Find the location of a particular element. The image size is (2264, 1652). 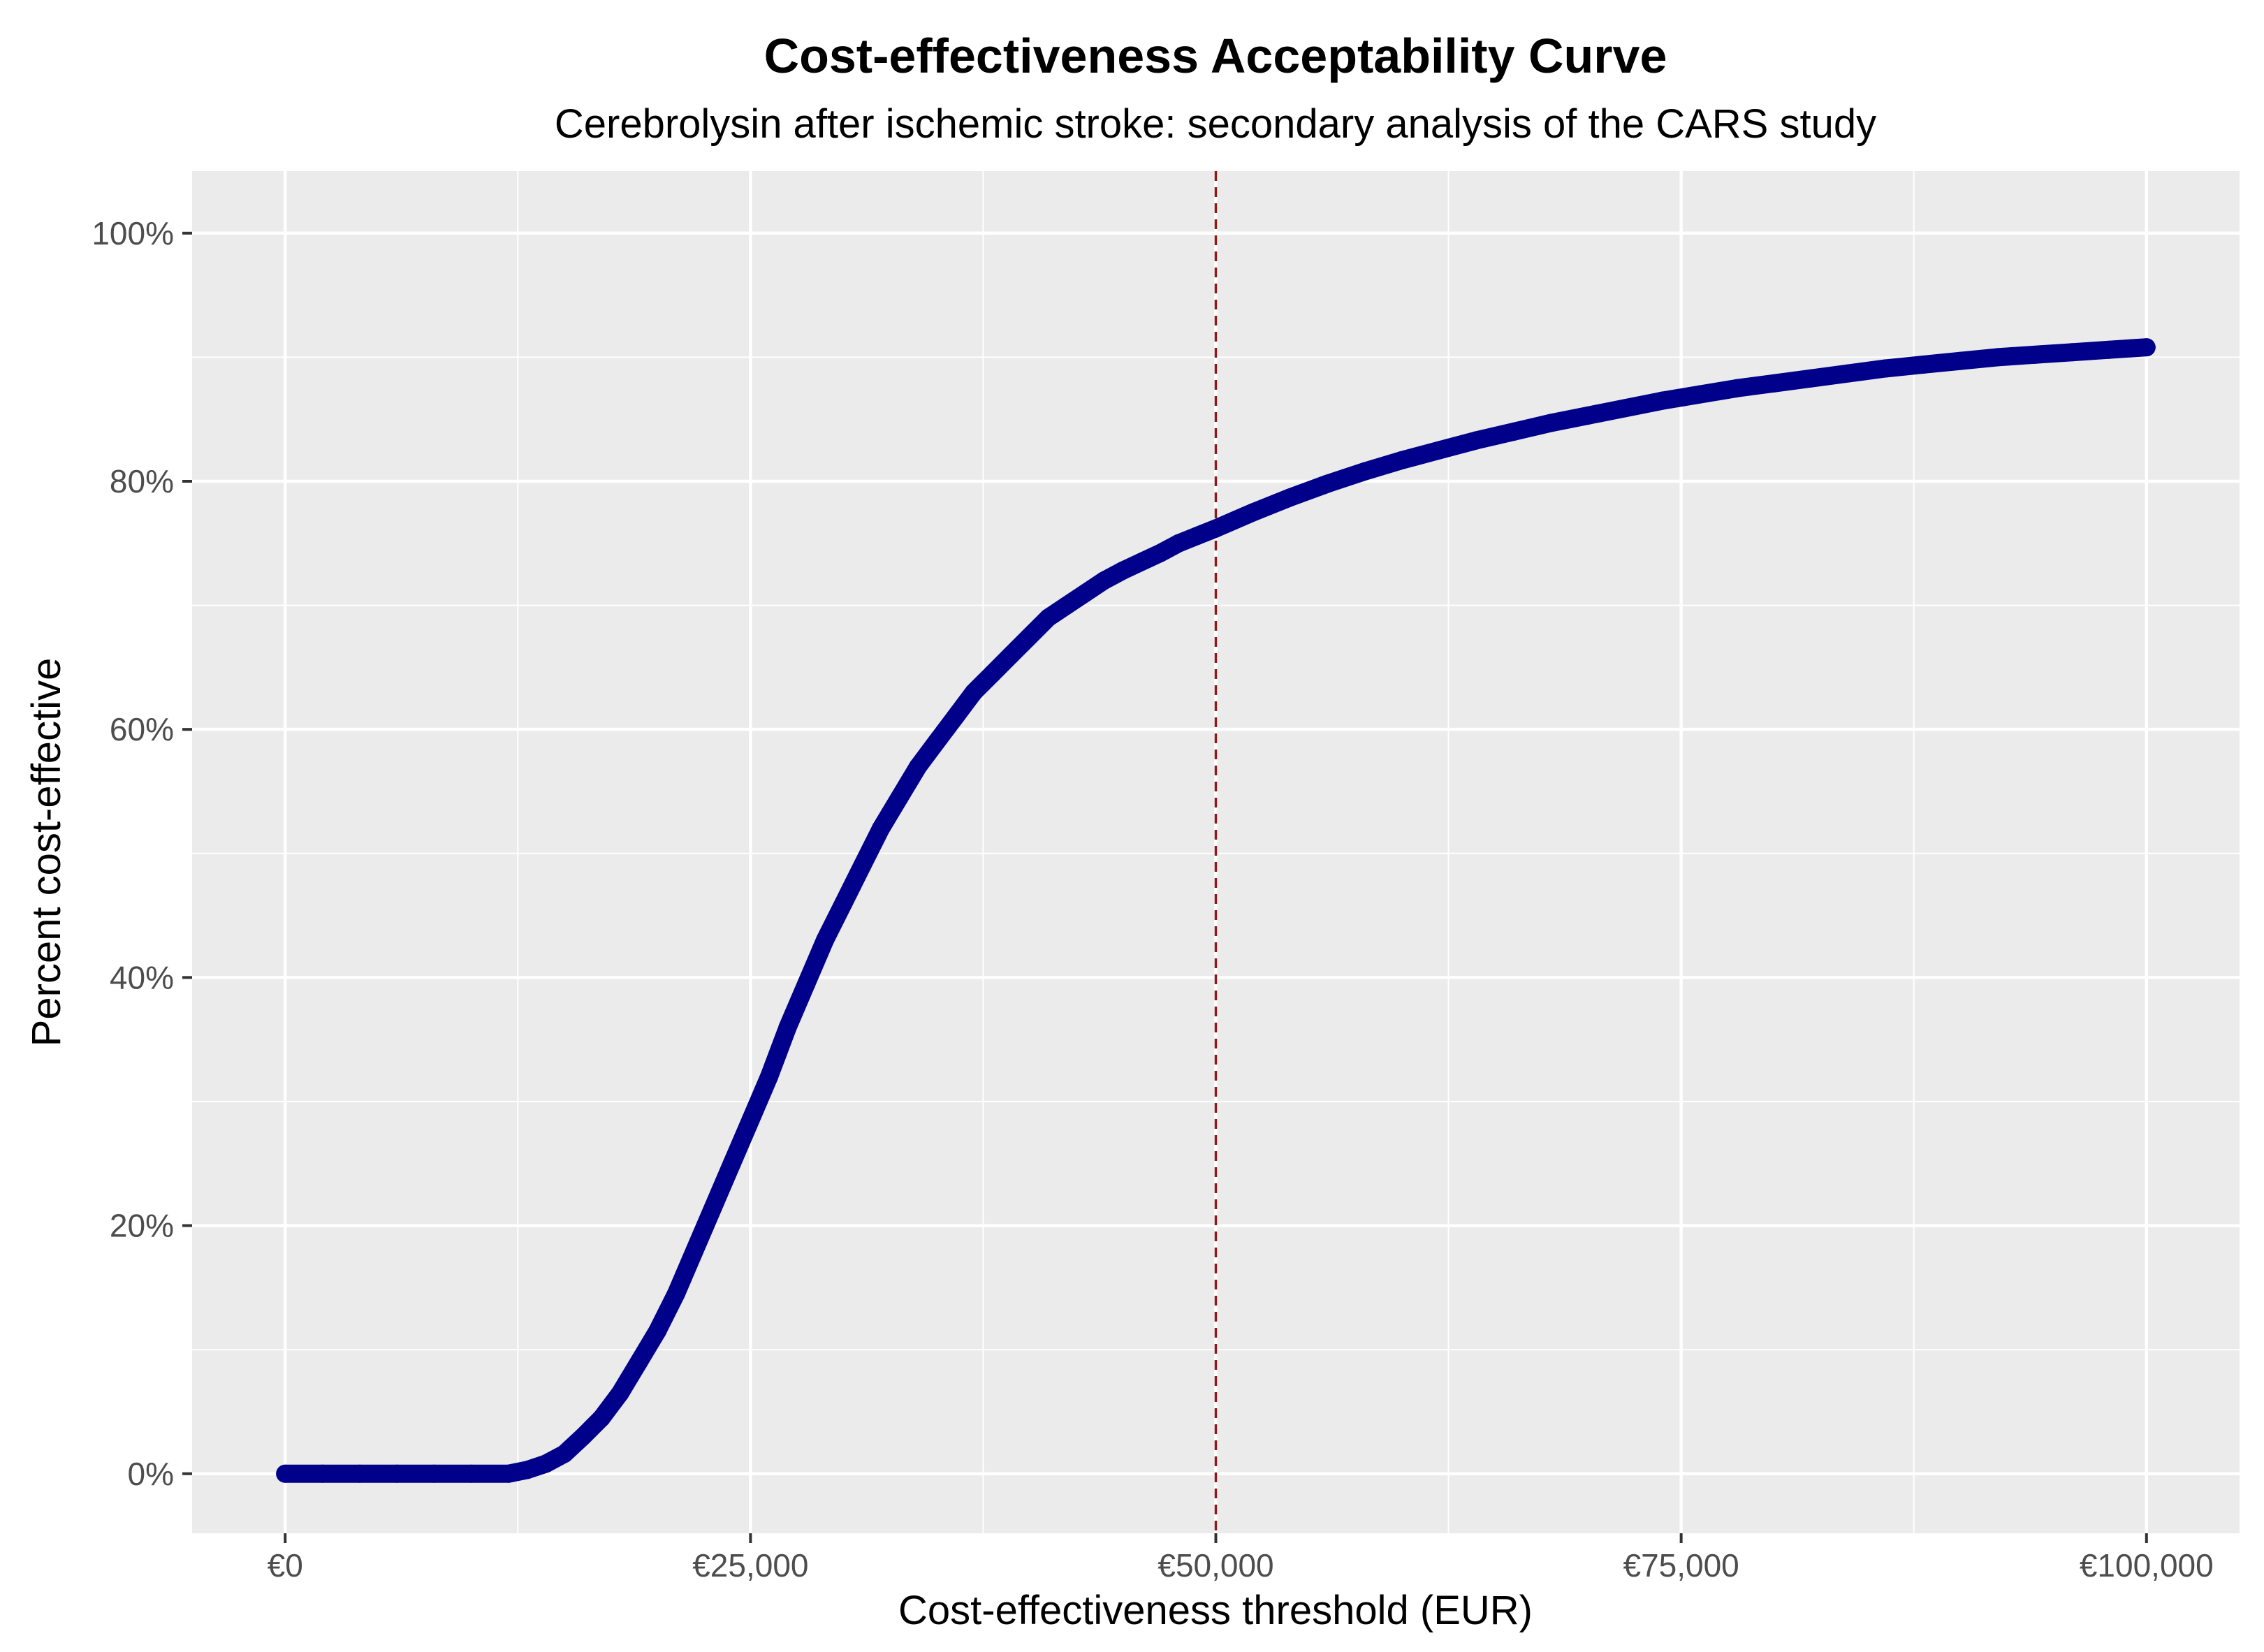

x-tick-label: €0 is located at coordinates (285, 1565).